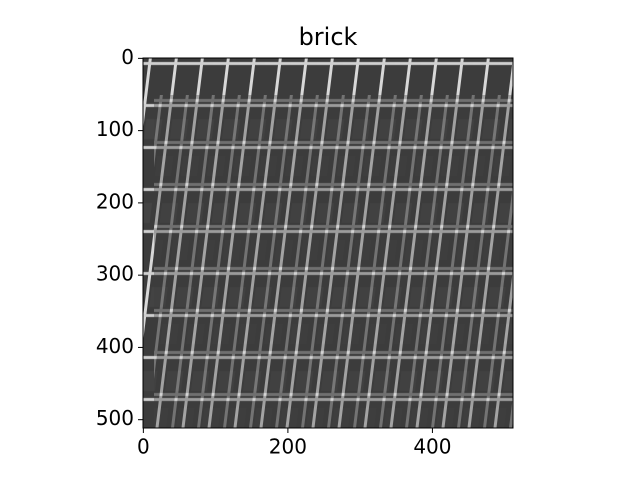 The height and width of the screenshot is (484, 640). What do you see at coordinates (127, 57) in the screenshot?
I see `y-tick-label: 0` at bounding box center [127, 57].